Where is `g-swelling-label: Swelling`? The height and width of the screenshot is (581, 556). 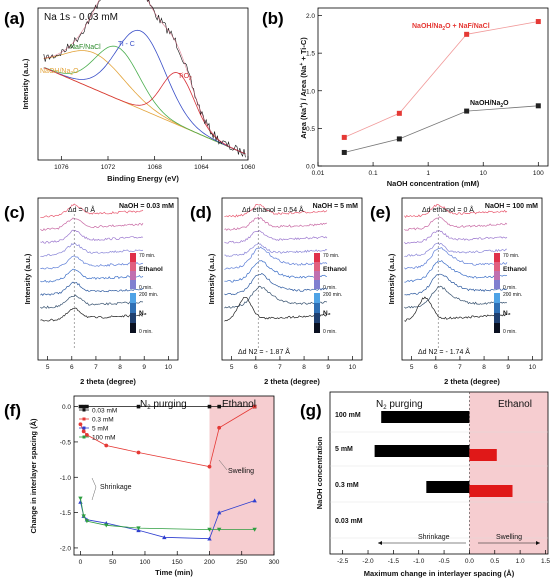 g-swelling-label: Swelling is located at coordinates (509, 537).